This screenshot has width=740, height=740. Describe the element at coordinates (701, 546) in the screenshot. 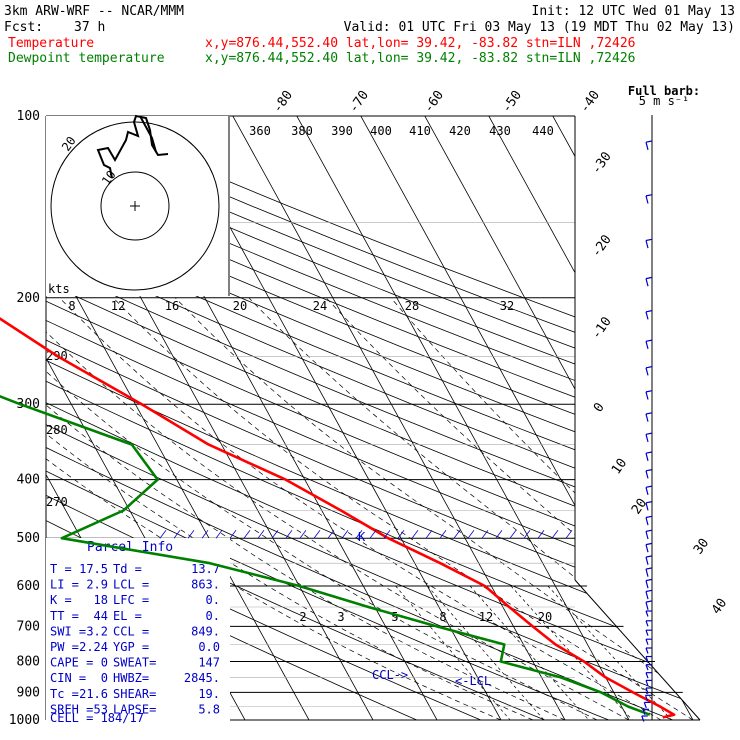

I see `isotherm-label-right: 30` at that location.